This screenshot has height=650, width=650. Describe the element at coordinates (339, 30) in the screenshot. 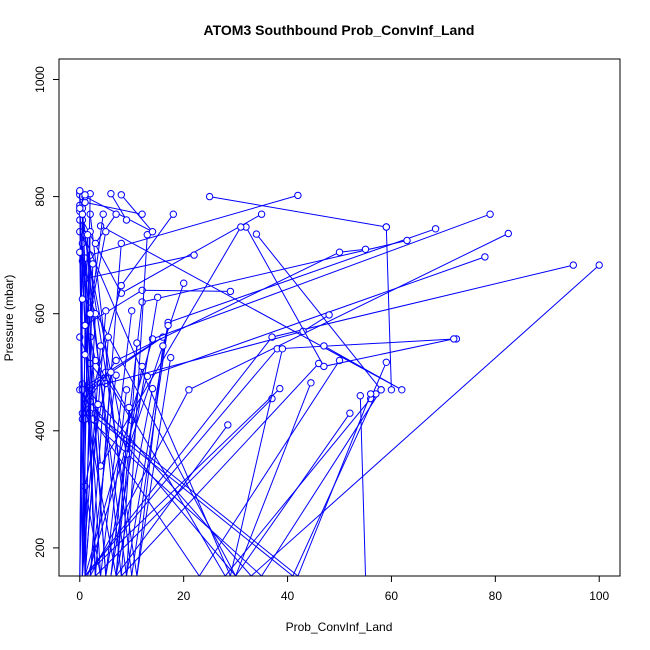

I see `chart-title: ATOM3 Southbound Prob_ConvInf_Land` at that location.